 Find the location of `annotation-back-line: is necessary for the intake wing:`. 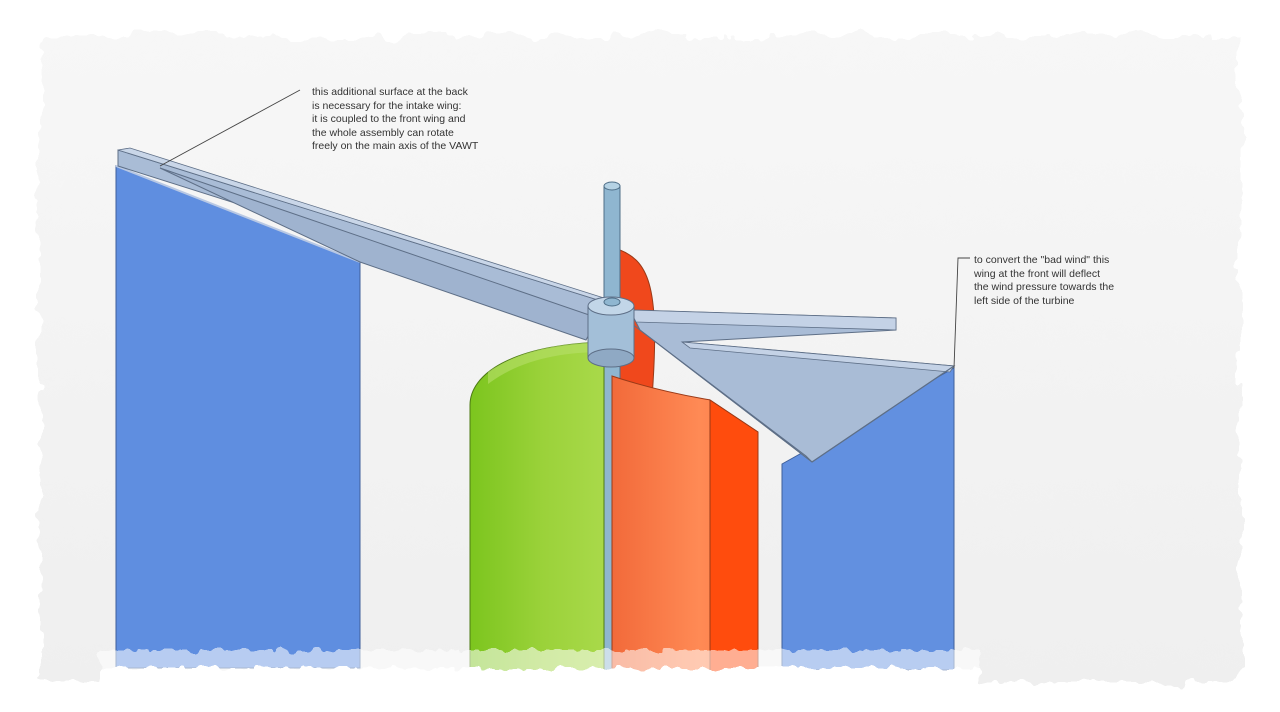

annotation-back-line: is necessary for the intake wing: is located at coordinates (387, 105).